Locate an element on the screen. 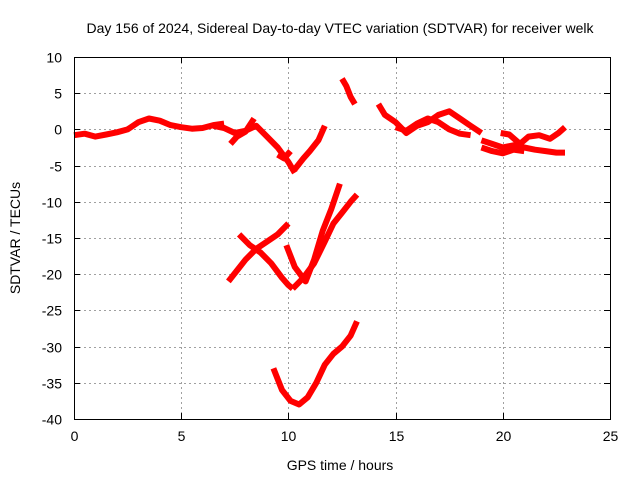 This screenshot has width=640, height=480. y-axis-label: SDTVAR / TECUs is located at coordinates (15, 238).